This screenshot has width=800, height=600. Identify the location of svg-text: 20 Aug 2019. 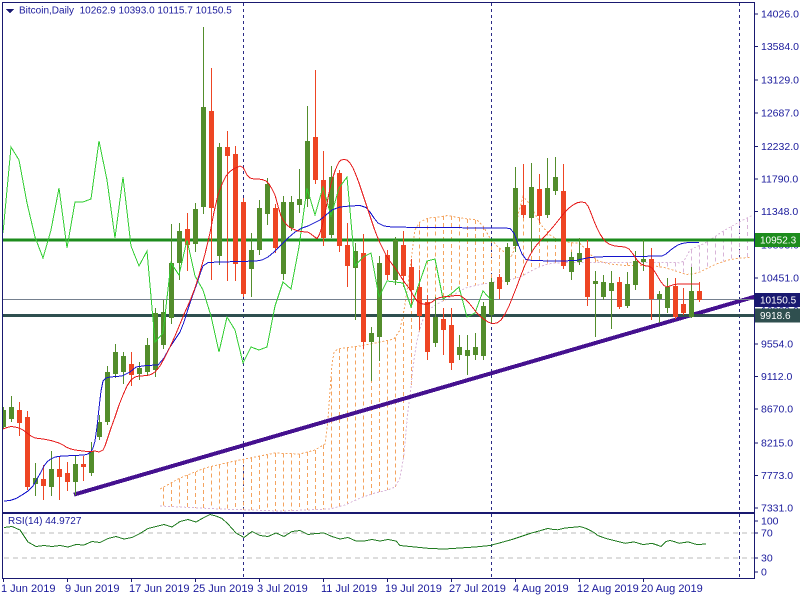
(672, 589).